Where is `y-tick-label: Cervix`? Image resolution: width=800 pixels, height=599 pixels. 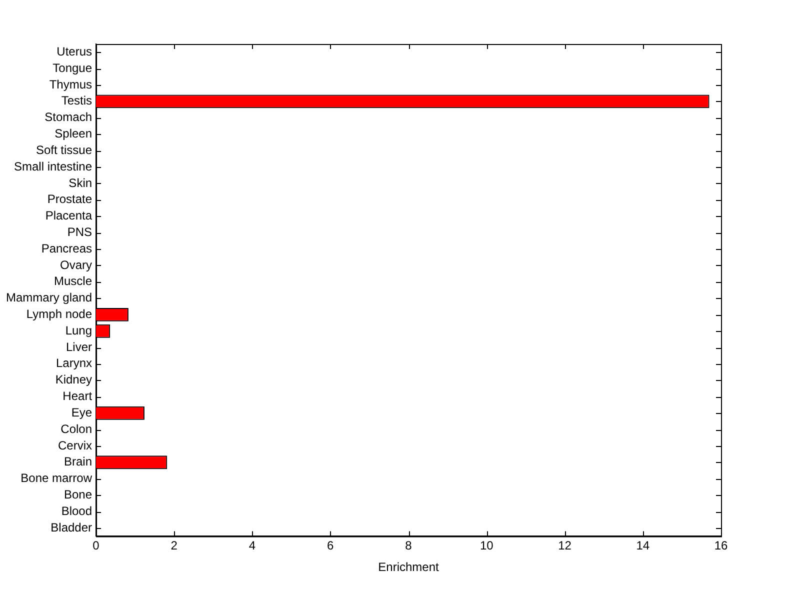 y-tick-label: Cervix is located at coordinates (75, 445).